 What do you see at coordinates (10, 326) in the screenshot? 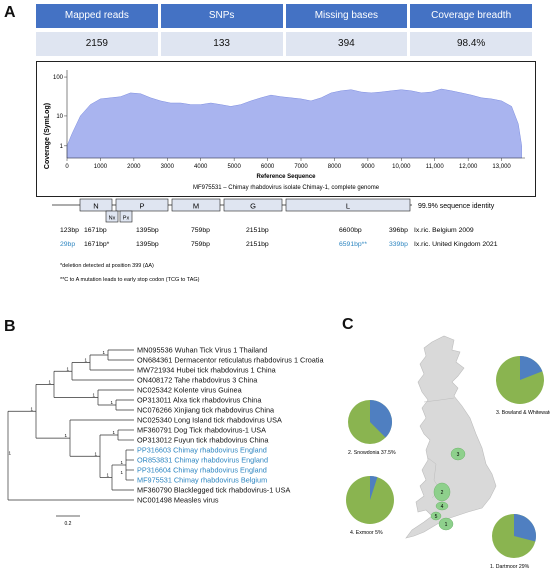
I see `panel-b-label: B` at bounding box center [10, 326].